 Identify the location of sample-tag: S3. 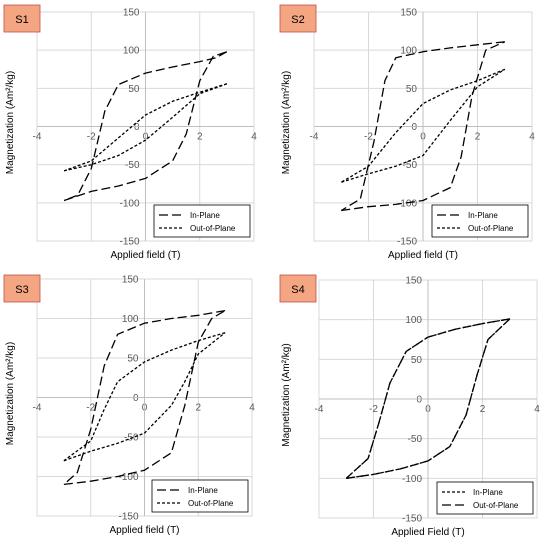
(22, 288).